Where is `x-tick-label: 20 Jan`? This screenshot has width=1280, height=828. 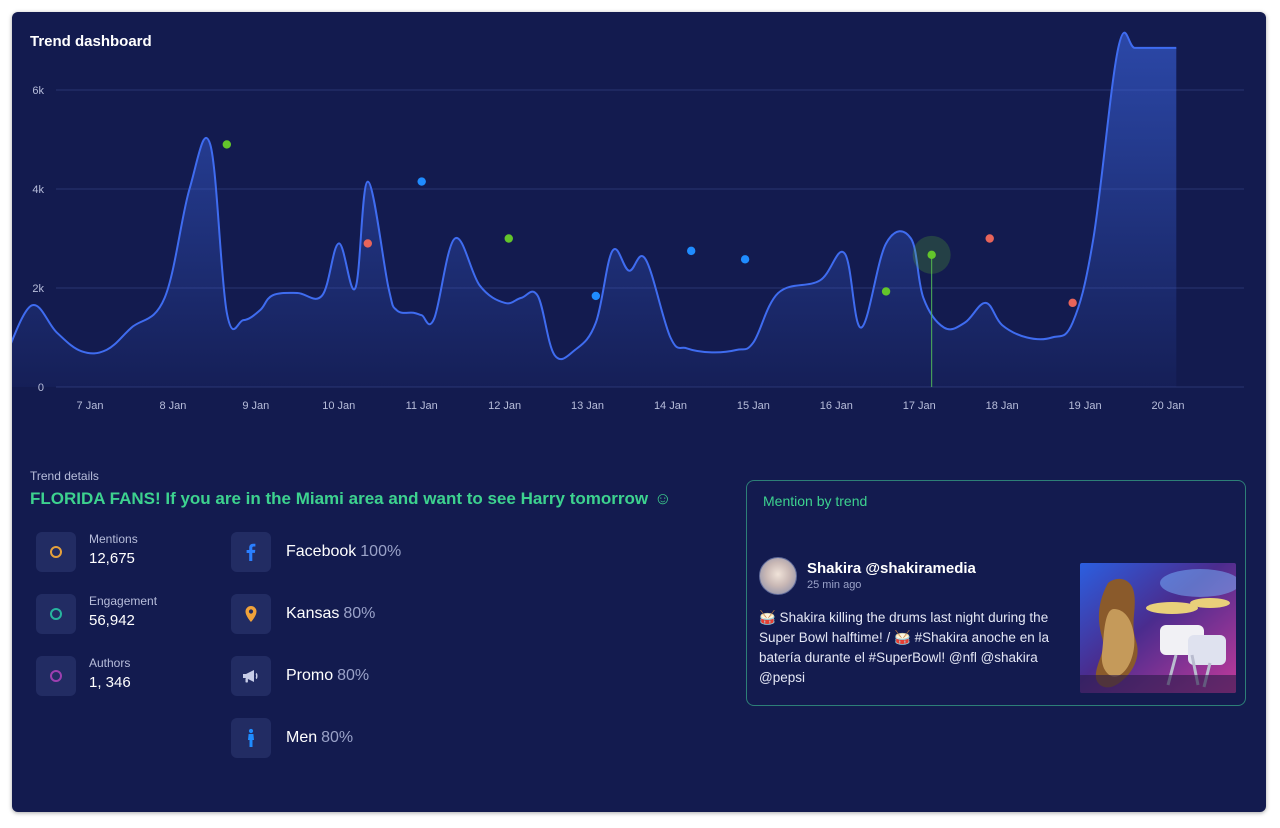
x-tick-label: 20 Jan is located at coordinates (1167, 406).